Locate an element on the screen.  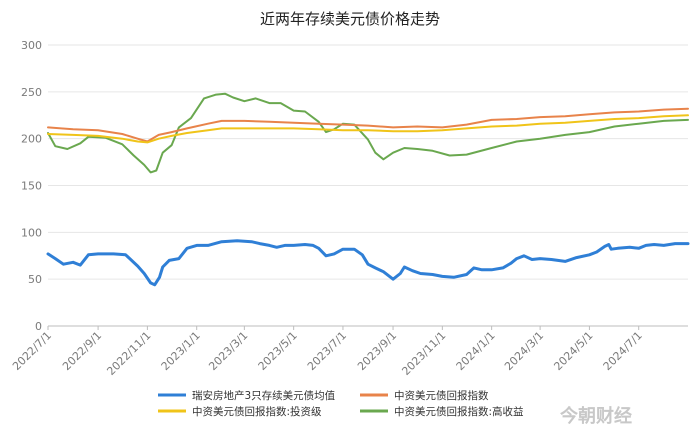
x-tick-label: 2022/9/1 is located at coordinates (82, 351).